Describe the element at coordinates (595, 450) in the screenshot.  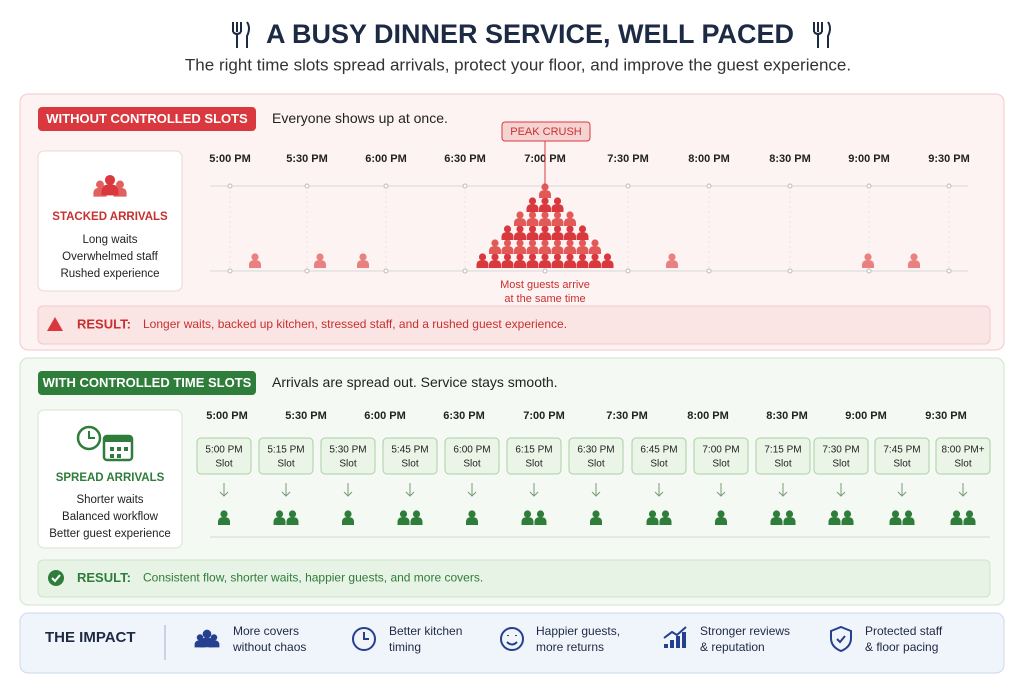
I see `slot-time: 6:30 PM` at that location.